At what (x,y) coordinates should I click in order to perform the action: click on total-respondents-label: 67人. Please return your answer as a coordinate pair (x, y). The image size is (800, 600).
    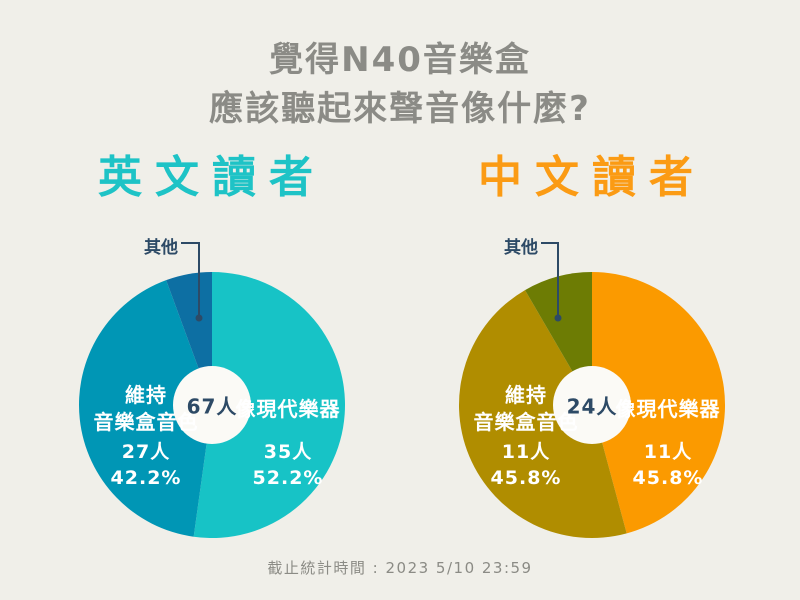
    Looking at the image, I should click on (212, 406).